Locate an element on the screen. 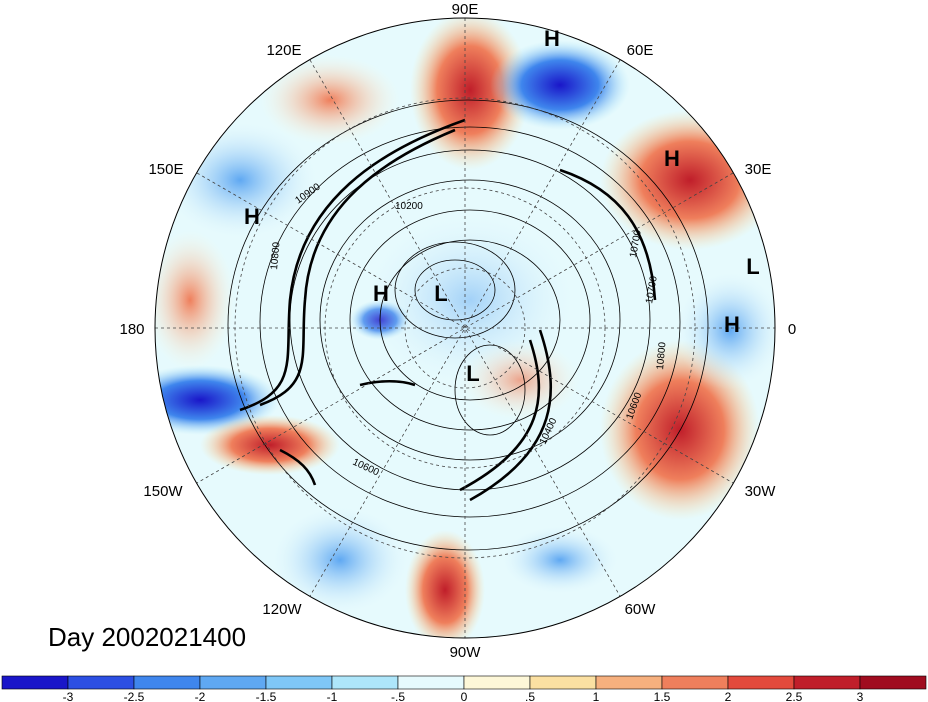 The height and width of the screenshot is (702, 928). colorbar-tick-label: 2.5 is located at coordinates (794, 696).